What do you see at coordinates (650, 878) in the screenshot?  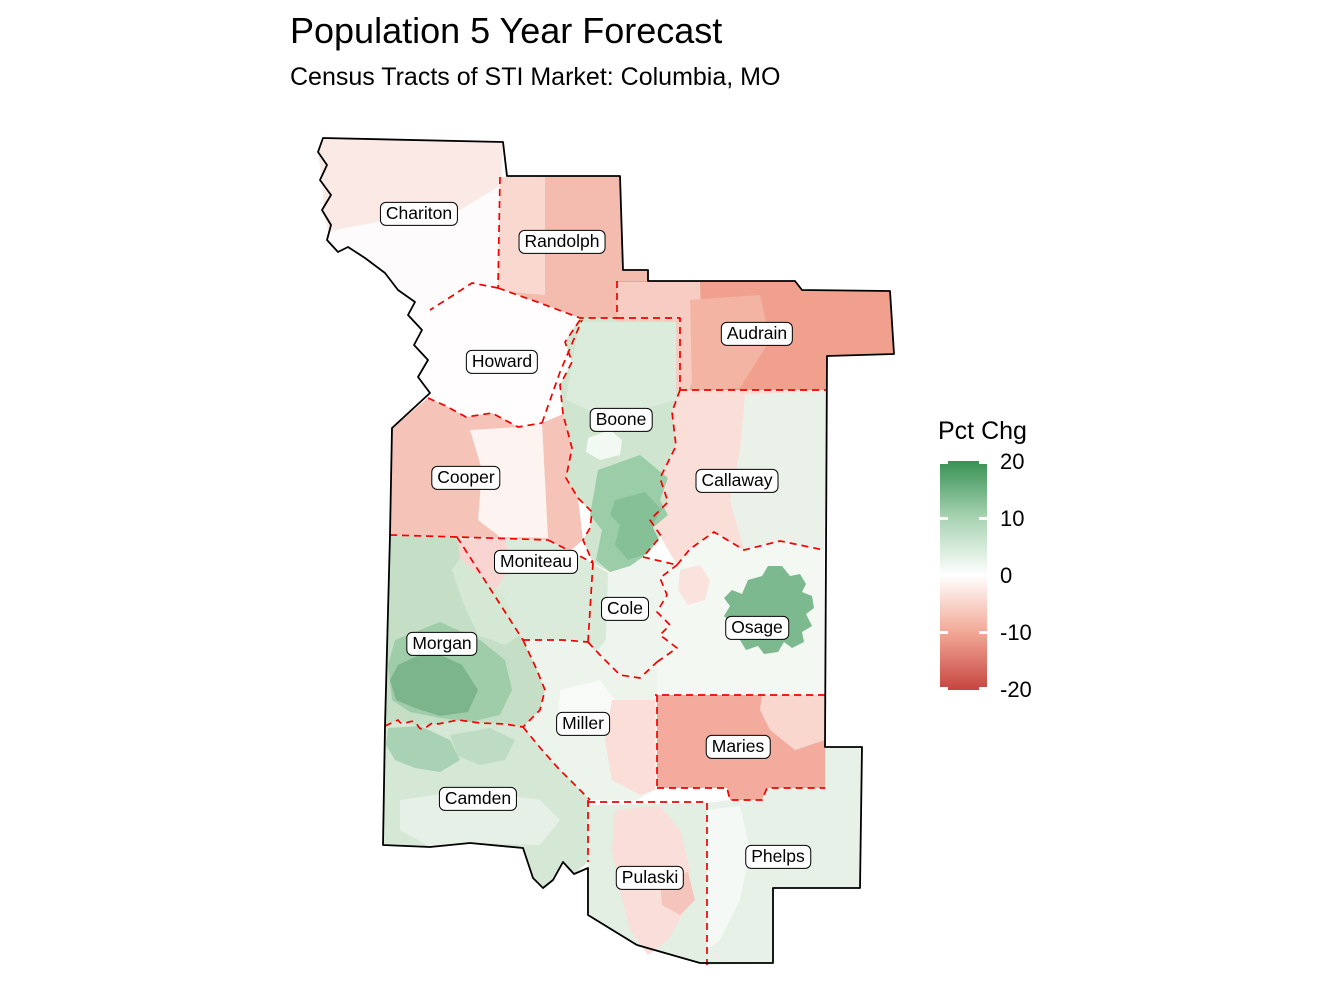 I see `county-label-pulaski: Pulaski` at bounding box center [650, 878].